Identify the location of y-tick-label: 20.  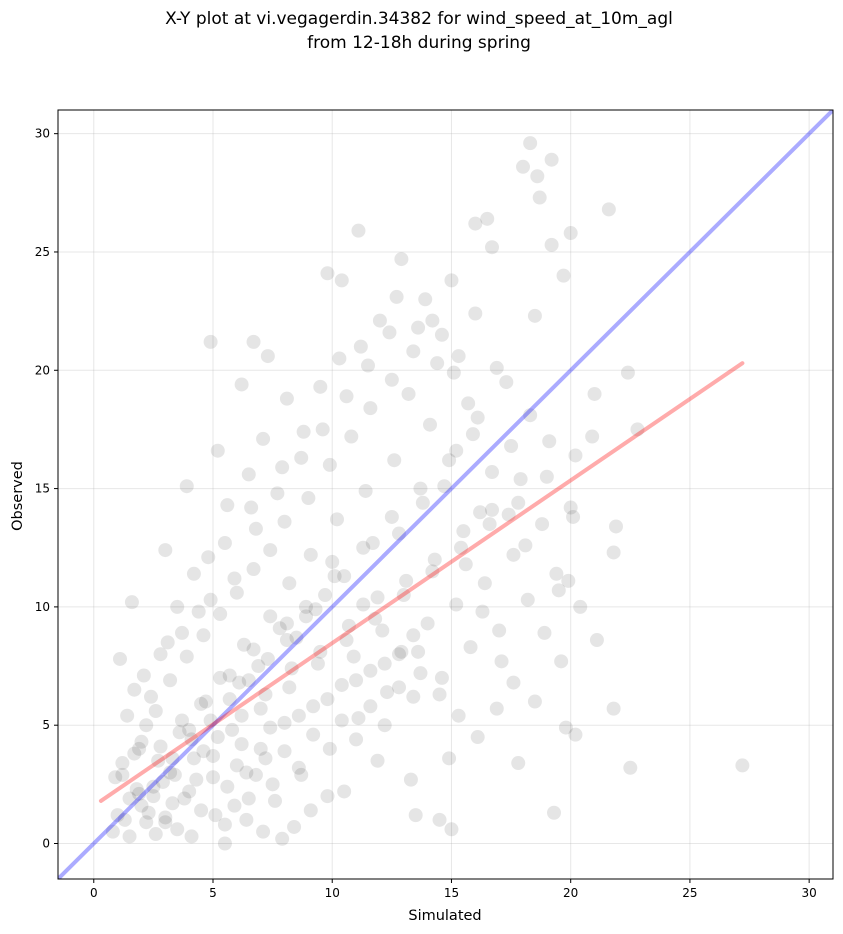
(42, 370).